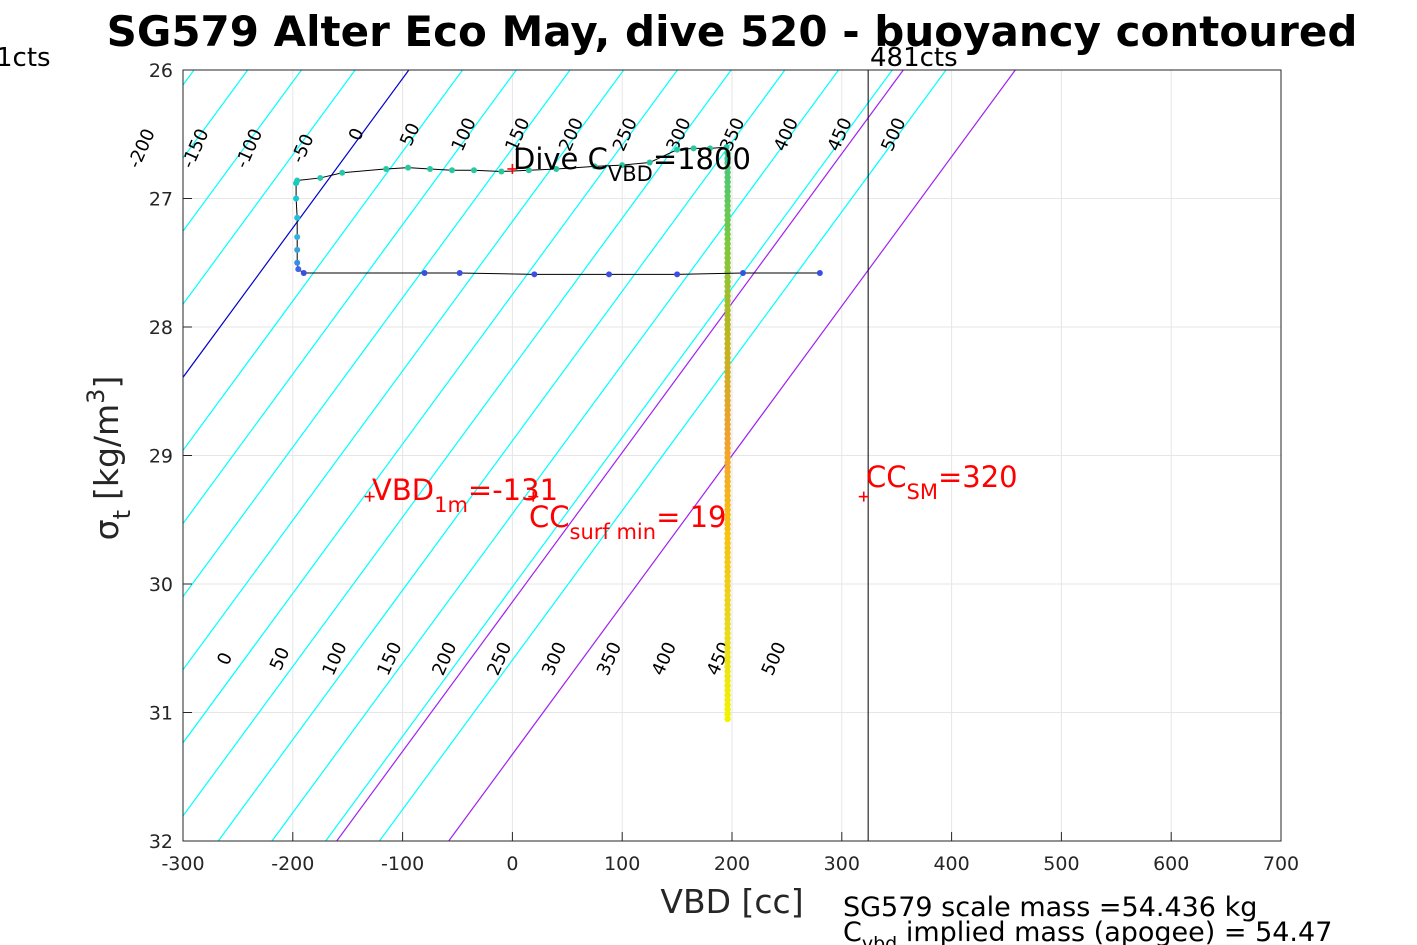 The width and height of the screenshot is (1417, 945). What do you see at coordinates (616, 332) in the screenshot?
I see `markers` at bounding box center [616, 332].